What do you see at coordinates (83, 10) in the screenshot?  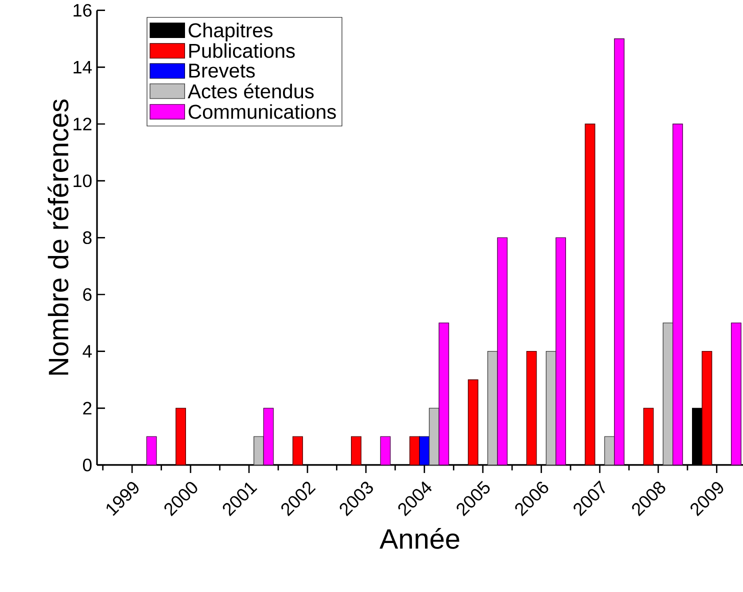 I see `y-tick-label: 16` at bounding box center [83, 10].